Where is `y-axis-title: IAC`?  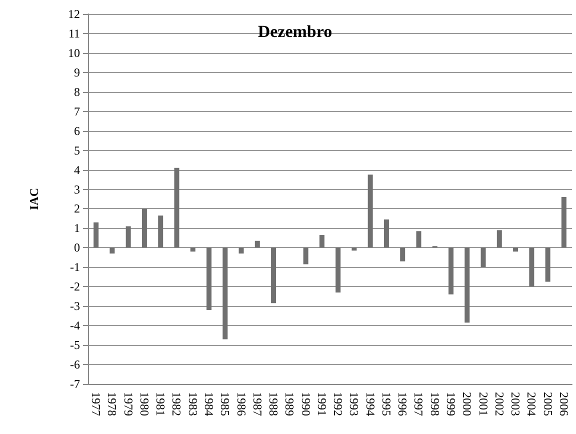
y-axis-title: IAC is located at coordinates (34, 199).